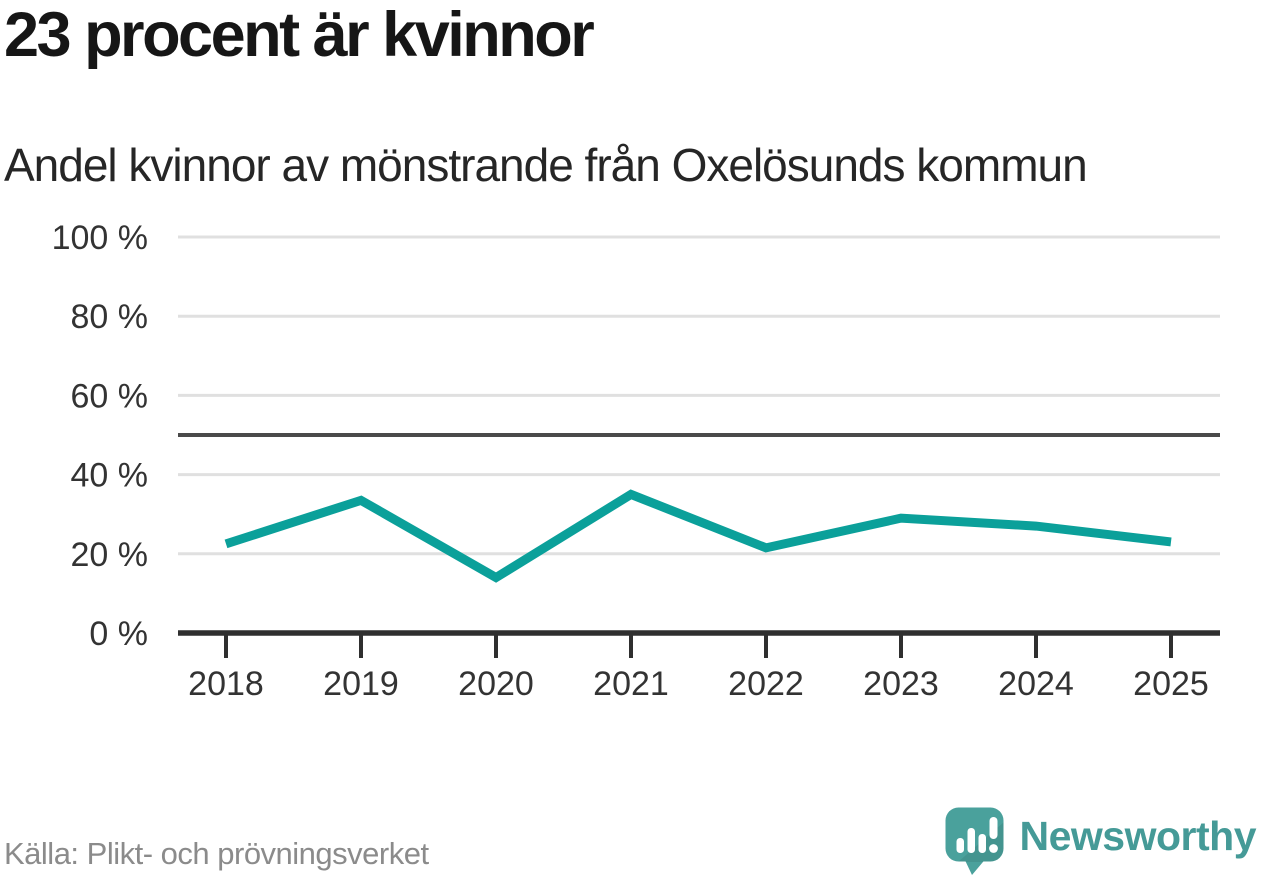  Describe the element at coordinates (698, 684) in the screenshot. I see `x-axis-tick-labels: 2018 2019 2020 2021 2022 2023 2024 2025` at that location.